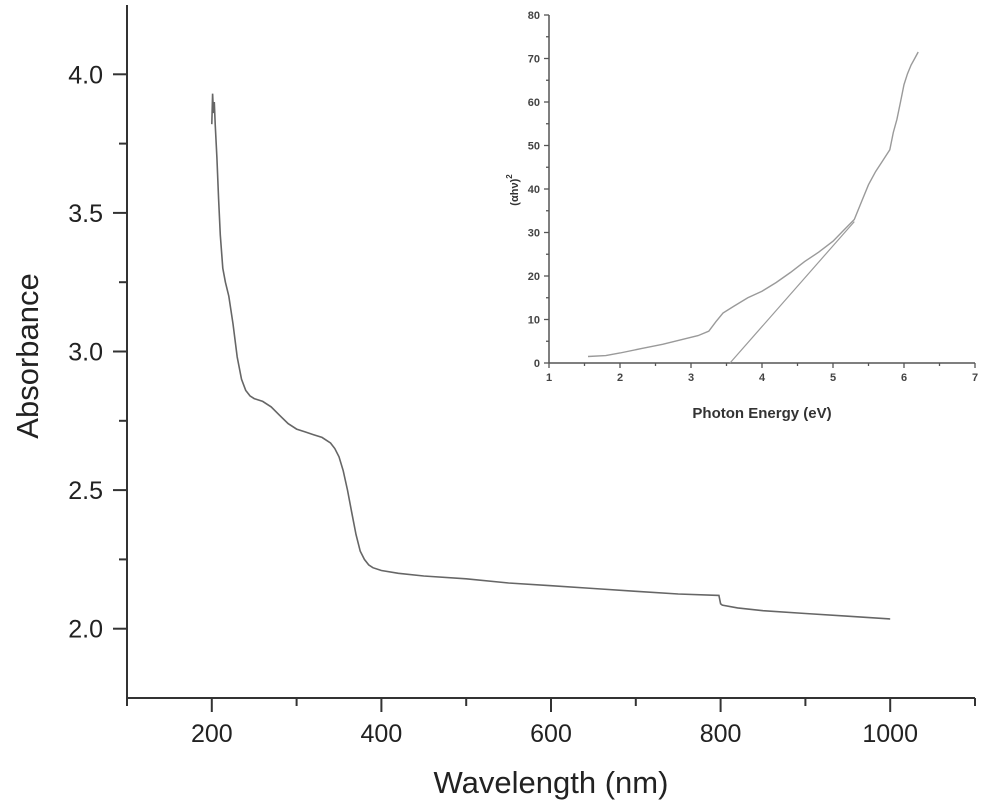  Describe the element at coordinates (975, 378) in the screenshot. I see `x-tick-label: 7` at that location.